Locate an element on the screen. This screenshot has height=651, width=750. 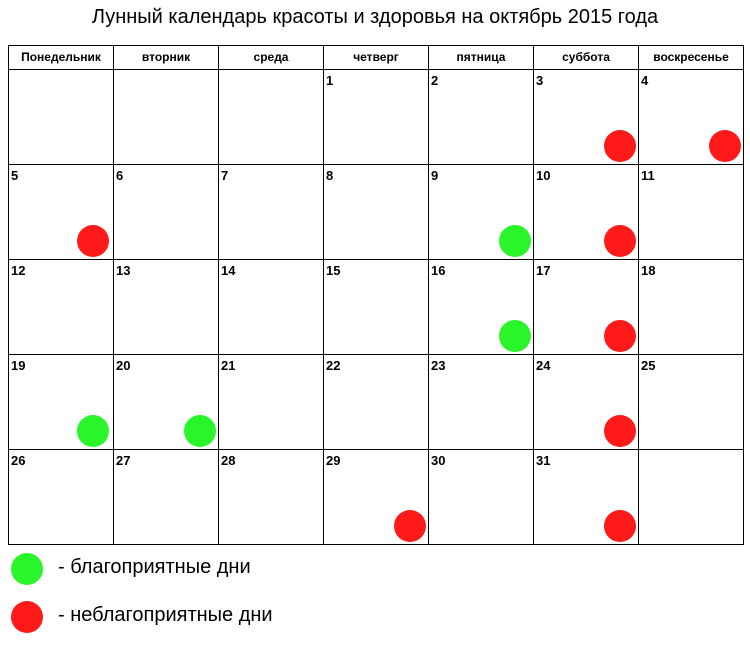
day-number: 5 is located at coordinates (15, 175).